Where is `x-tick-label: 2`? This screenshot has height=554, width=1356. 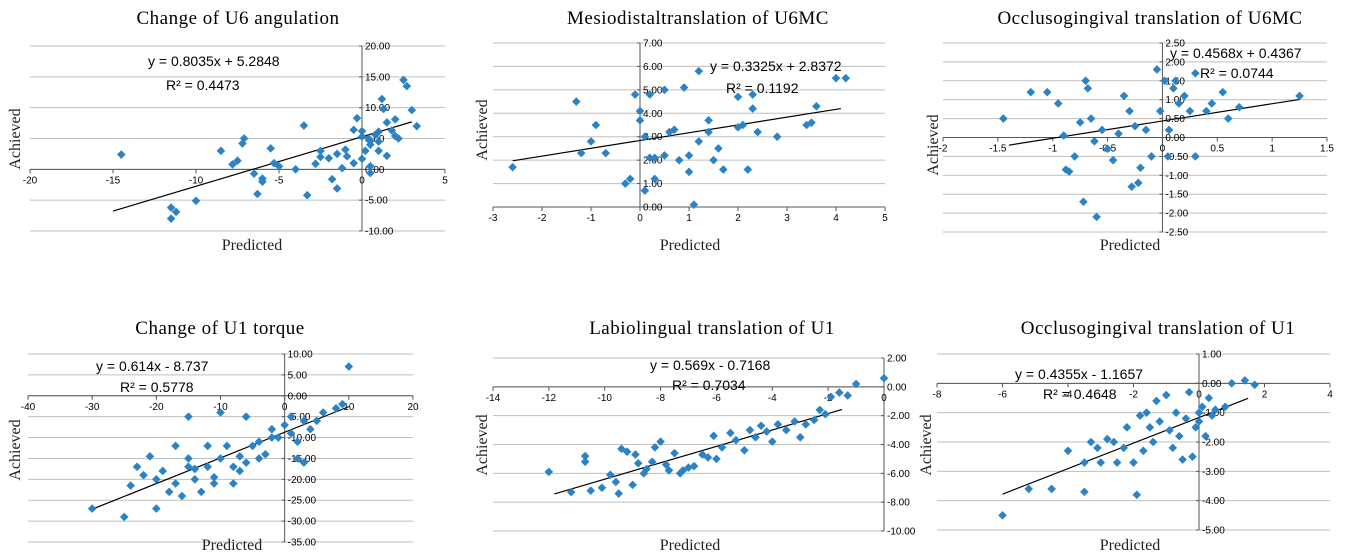
x-tick-label: 2 is located at coordinates (738, 218).